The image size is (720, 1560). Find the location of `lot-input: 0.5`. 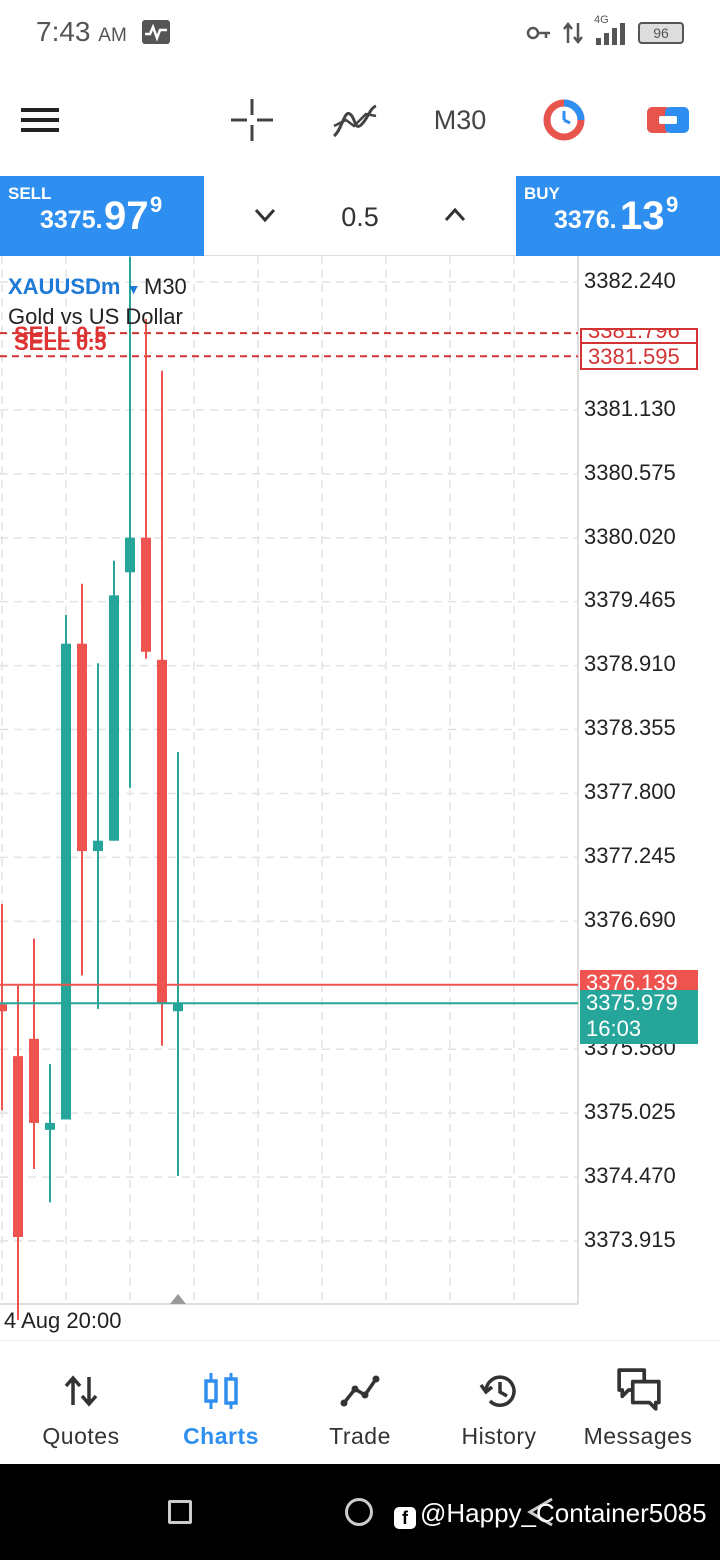

lot-input: 0.5 is located at coordinates (360, 217).